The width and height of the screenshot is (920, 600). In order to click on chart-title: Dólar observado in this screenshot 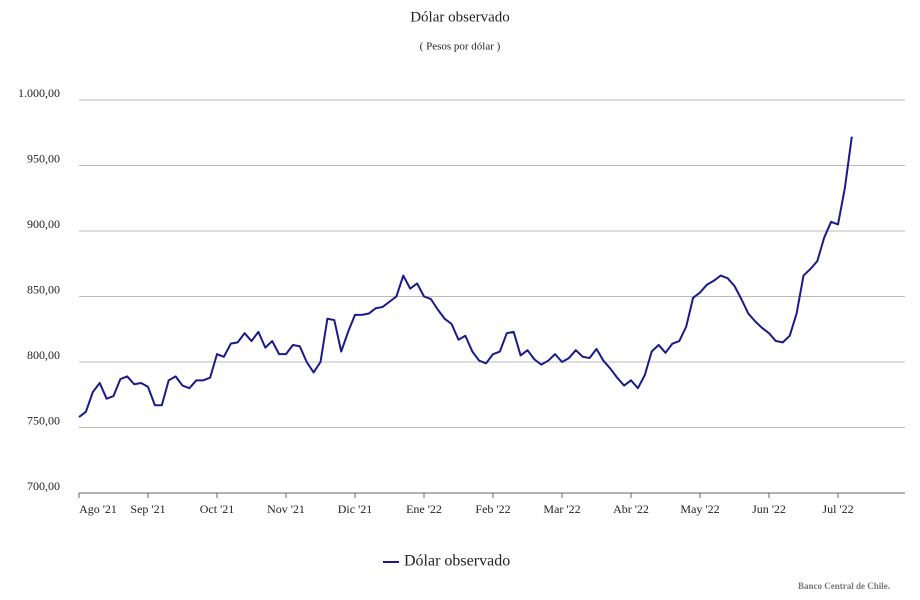, I will do `click(460, 17)`.